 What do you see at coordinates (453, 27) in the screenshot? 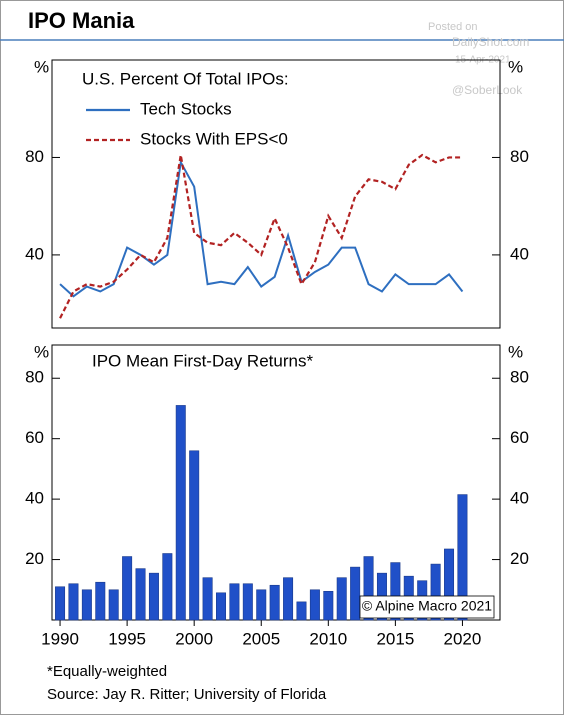
I see `watermark: Posted on` at bounding box center [453, 27].